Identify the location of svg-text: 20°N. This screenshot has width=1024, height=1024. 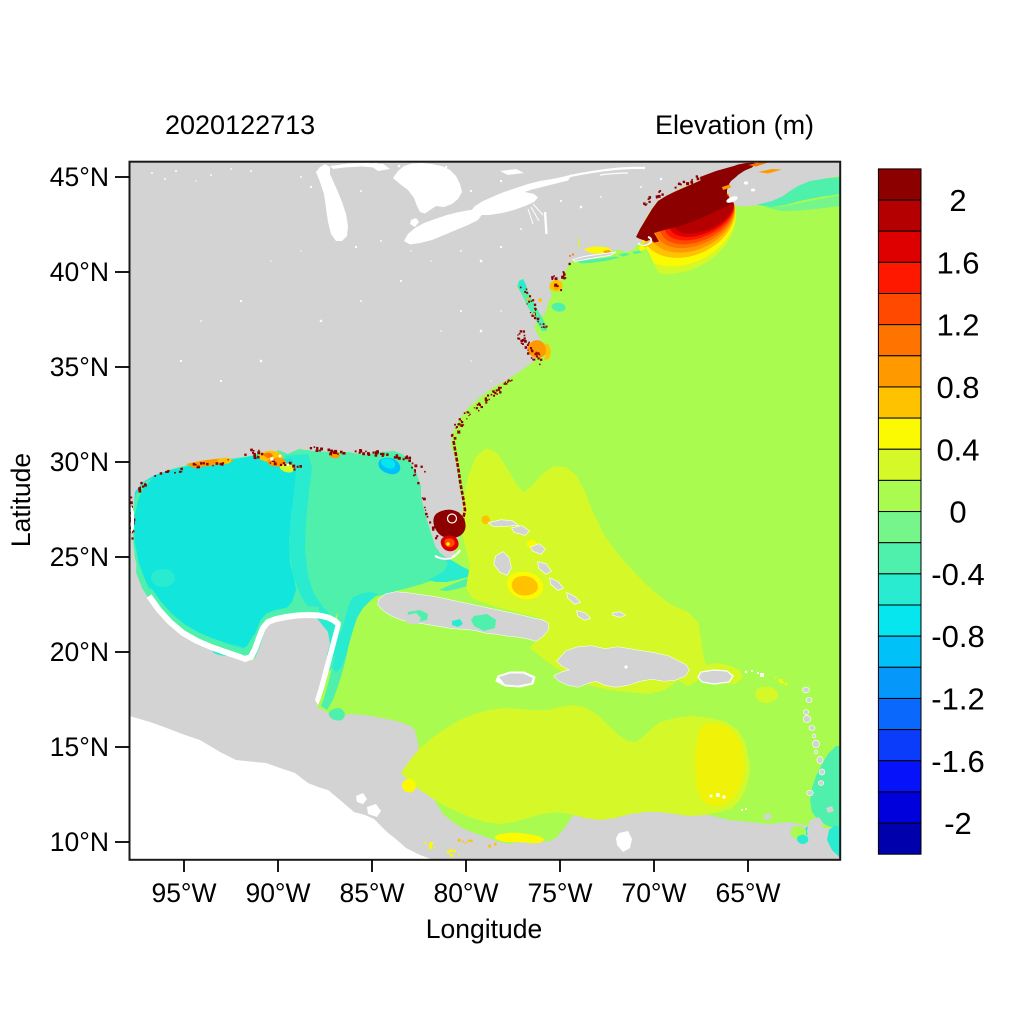
(79, 652).